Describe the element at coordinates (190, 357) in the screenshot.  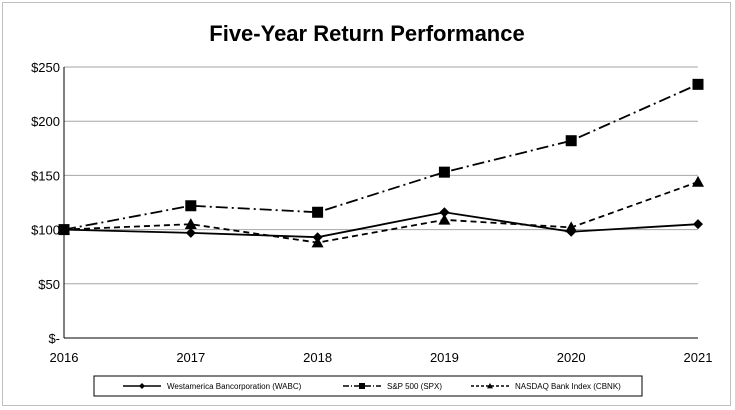
I see `x-tick-label: 2017` at that location.